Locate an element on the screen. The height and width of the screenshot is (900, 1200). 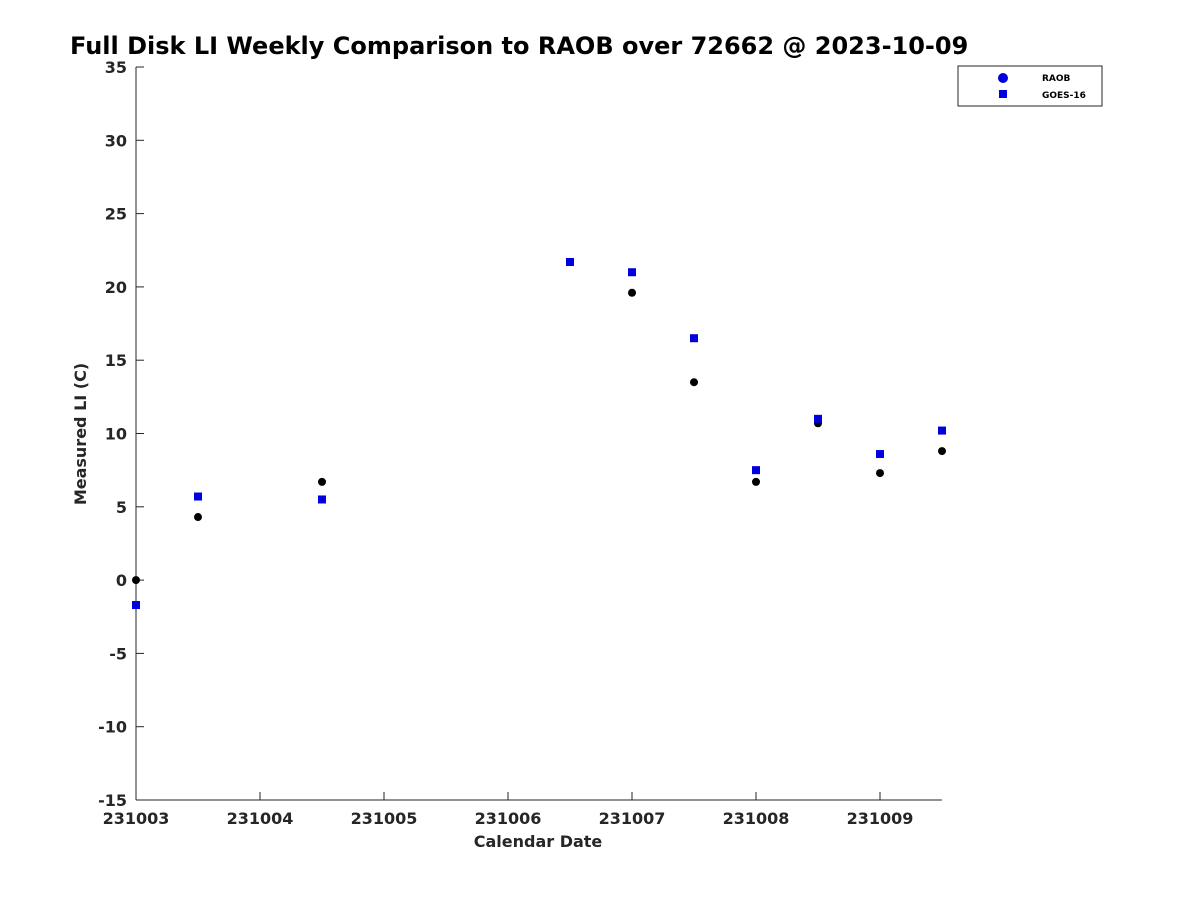
y-tick-label: -10 is located at coordinates (112, 727).